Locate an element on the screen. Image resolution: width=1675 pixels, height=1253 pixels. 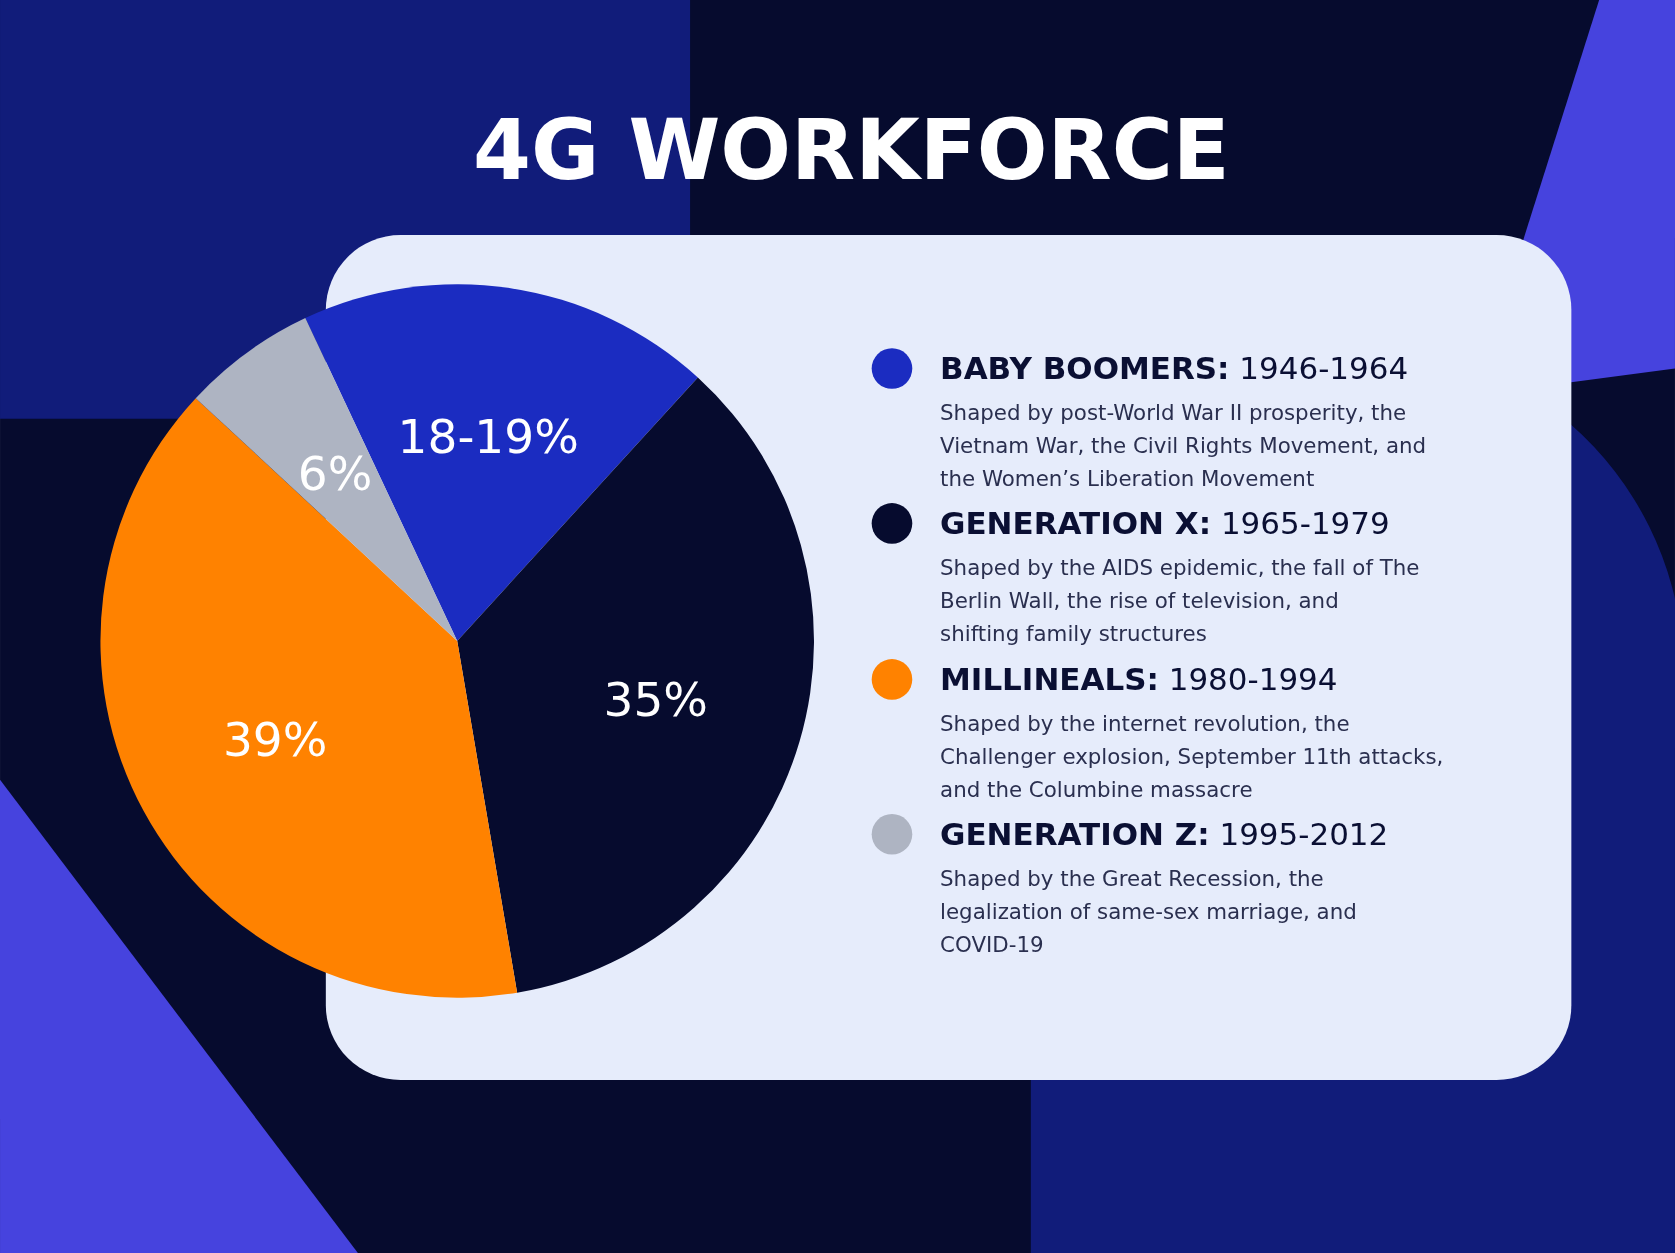
data-label: 18-19% is located at coordinates (488, 436).